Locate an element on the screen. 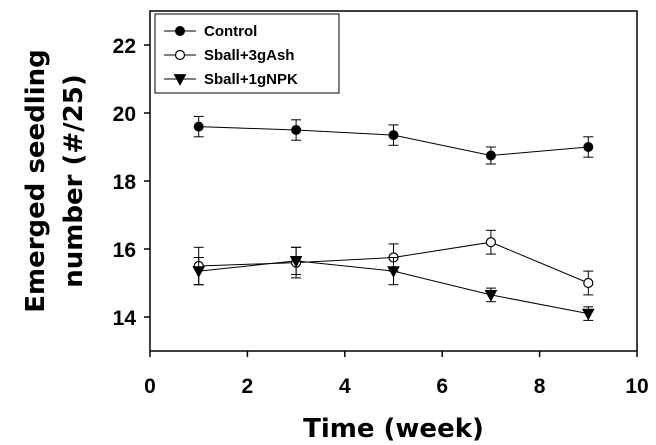 Image resolution: width=656 pixels, height=445 pixels. x-tick-label: 2 is located at coordinates (248, 386).